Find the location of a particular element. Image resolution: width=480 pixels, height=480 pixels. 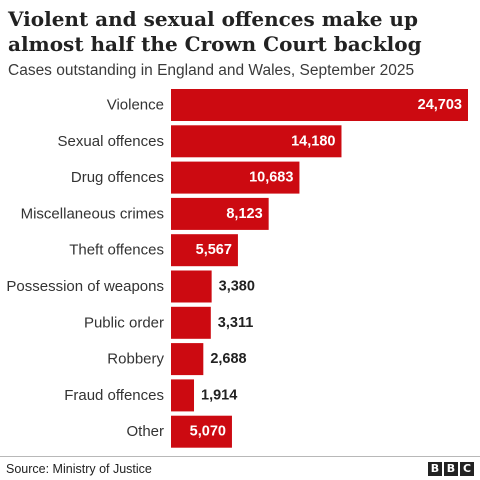

category-label: Miscellaneous crimes is located at coordinates (92, 213).